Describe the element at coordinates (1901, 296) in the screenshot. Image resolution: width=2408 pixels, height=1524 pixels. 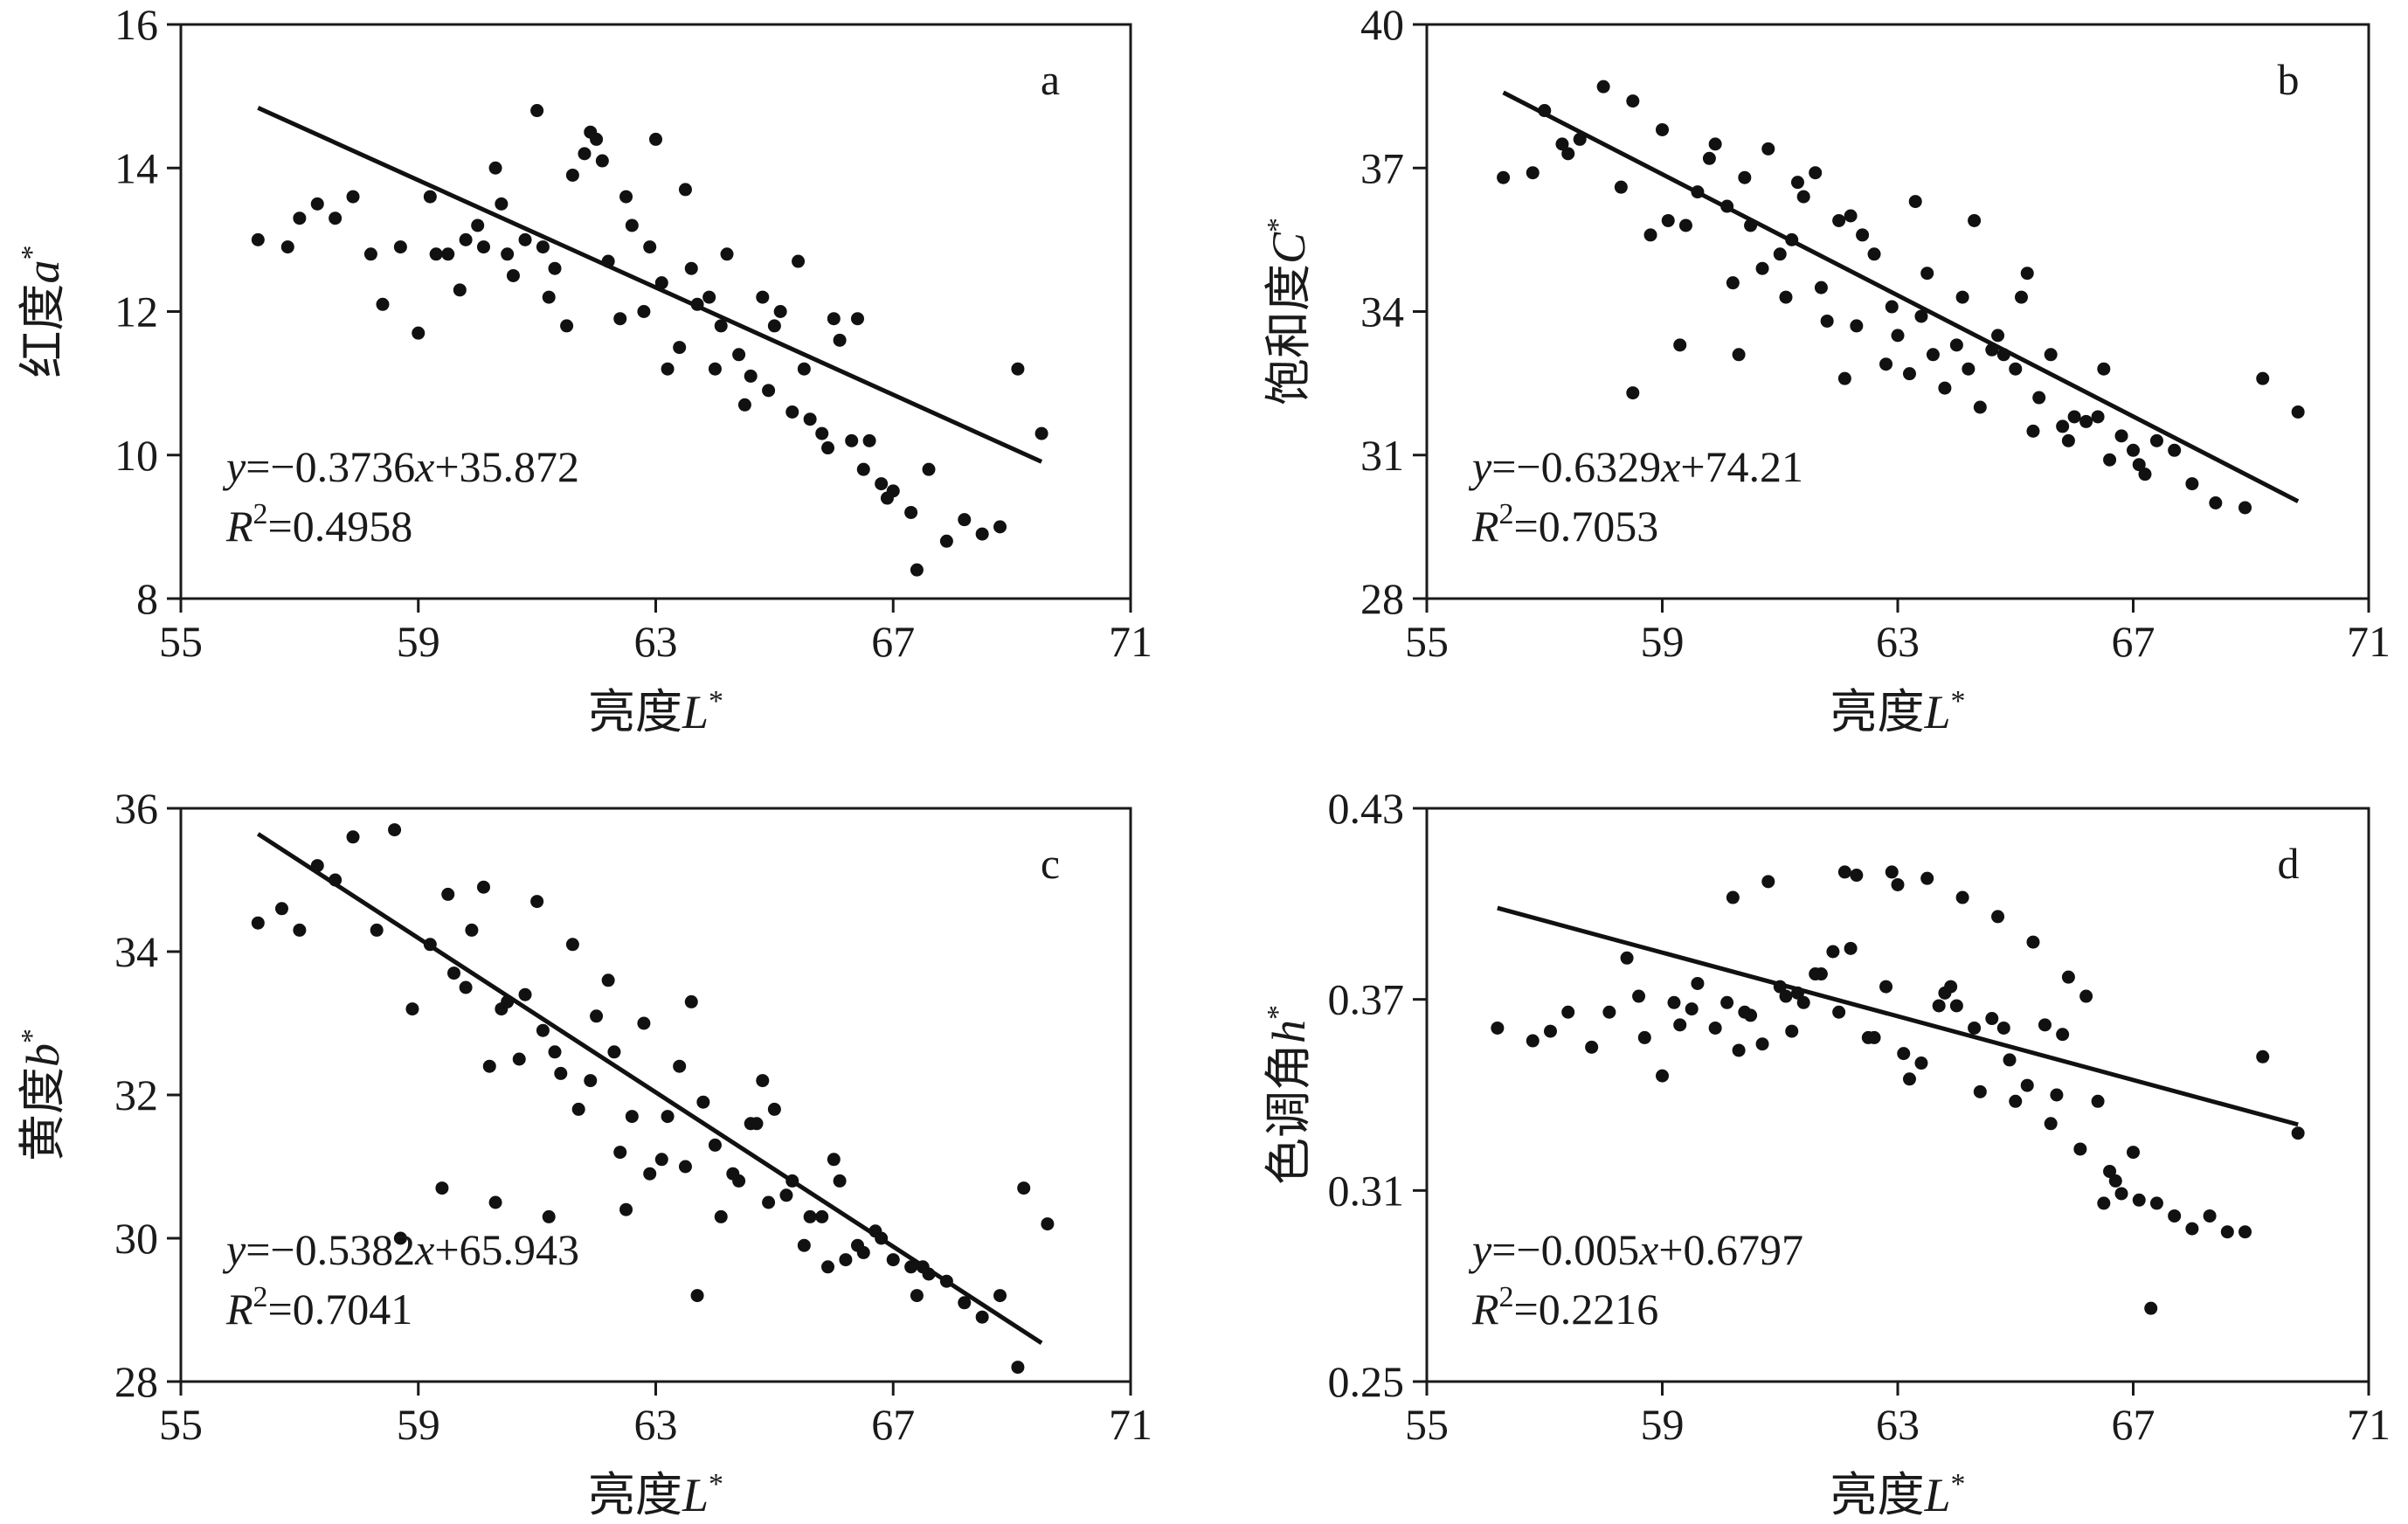
I see `regression-line` at that location.